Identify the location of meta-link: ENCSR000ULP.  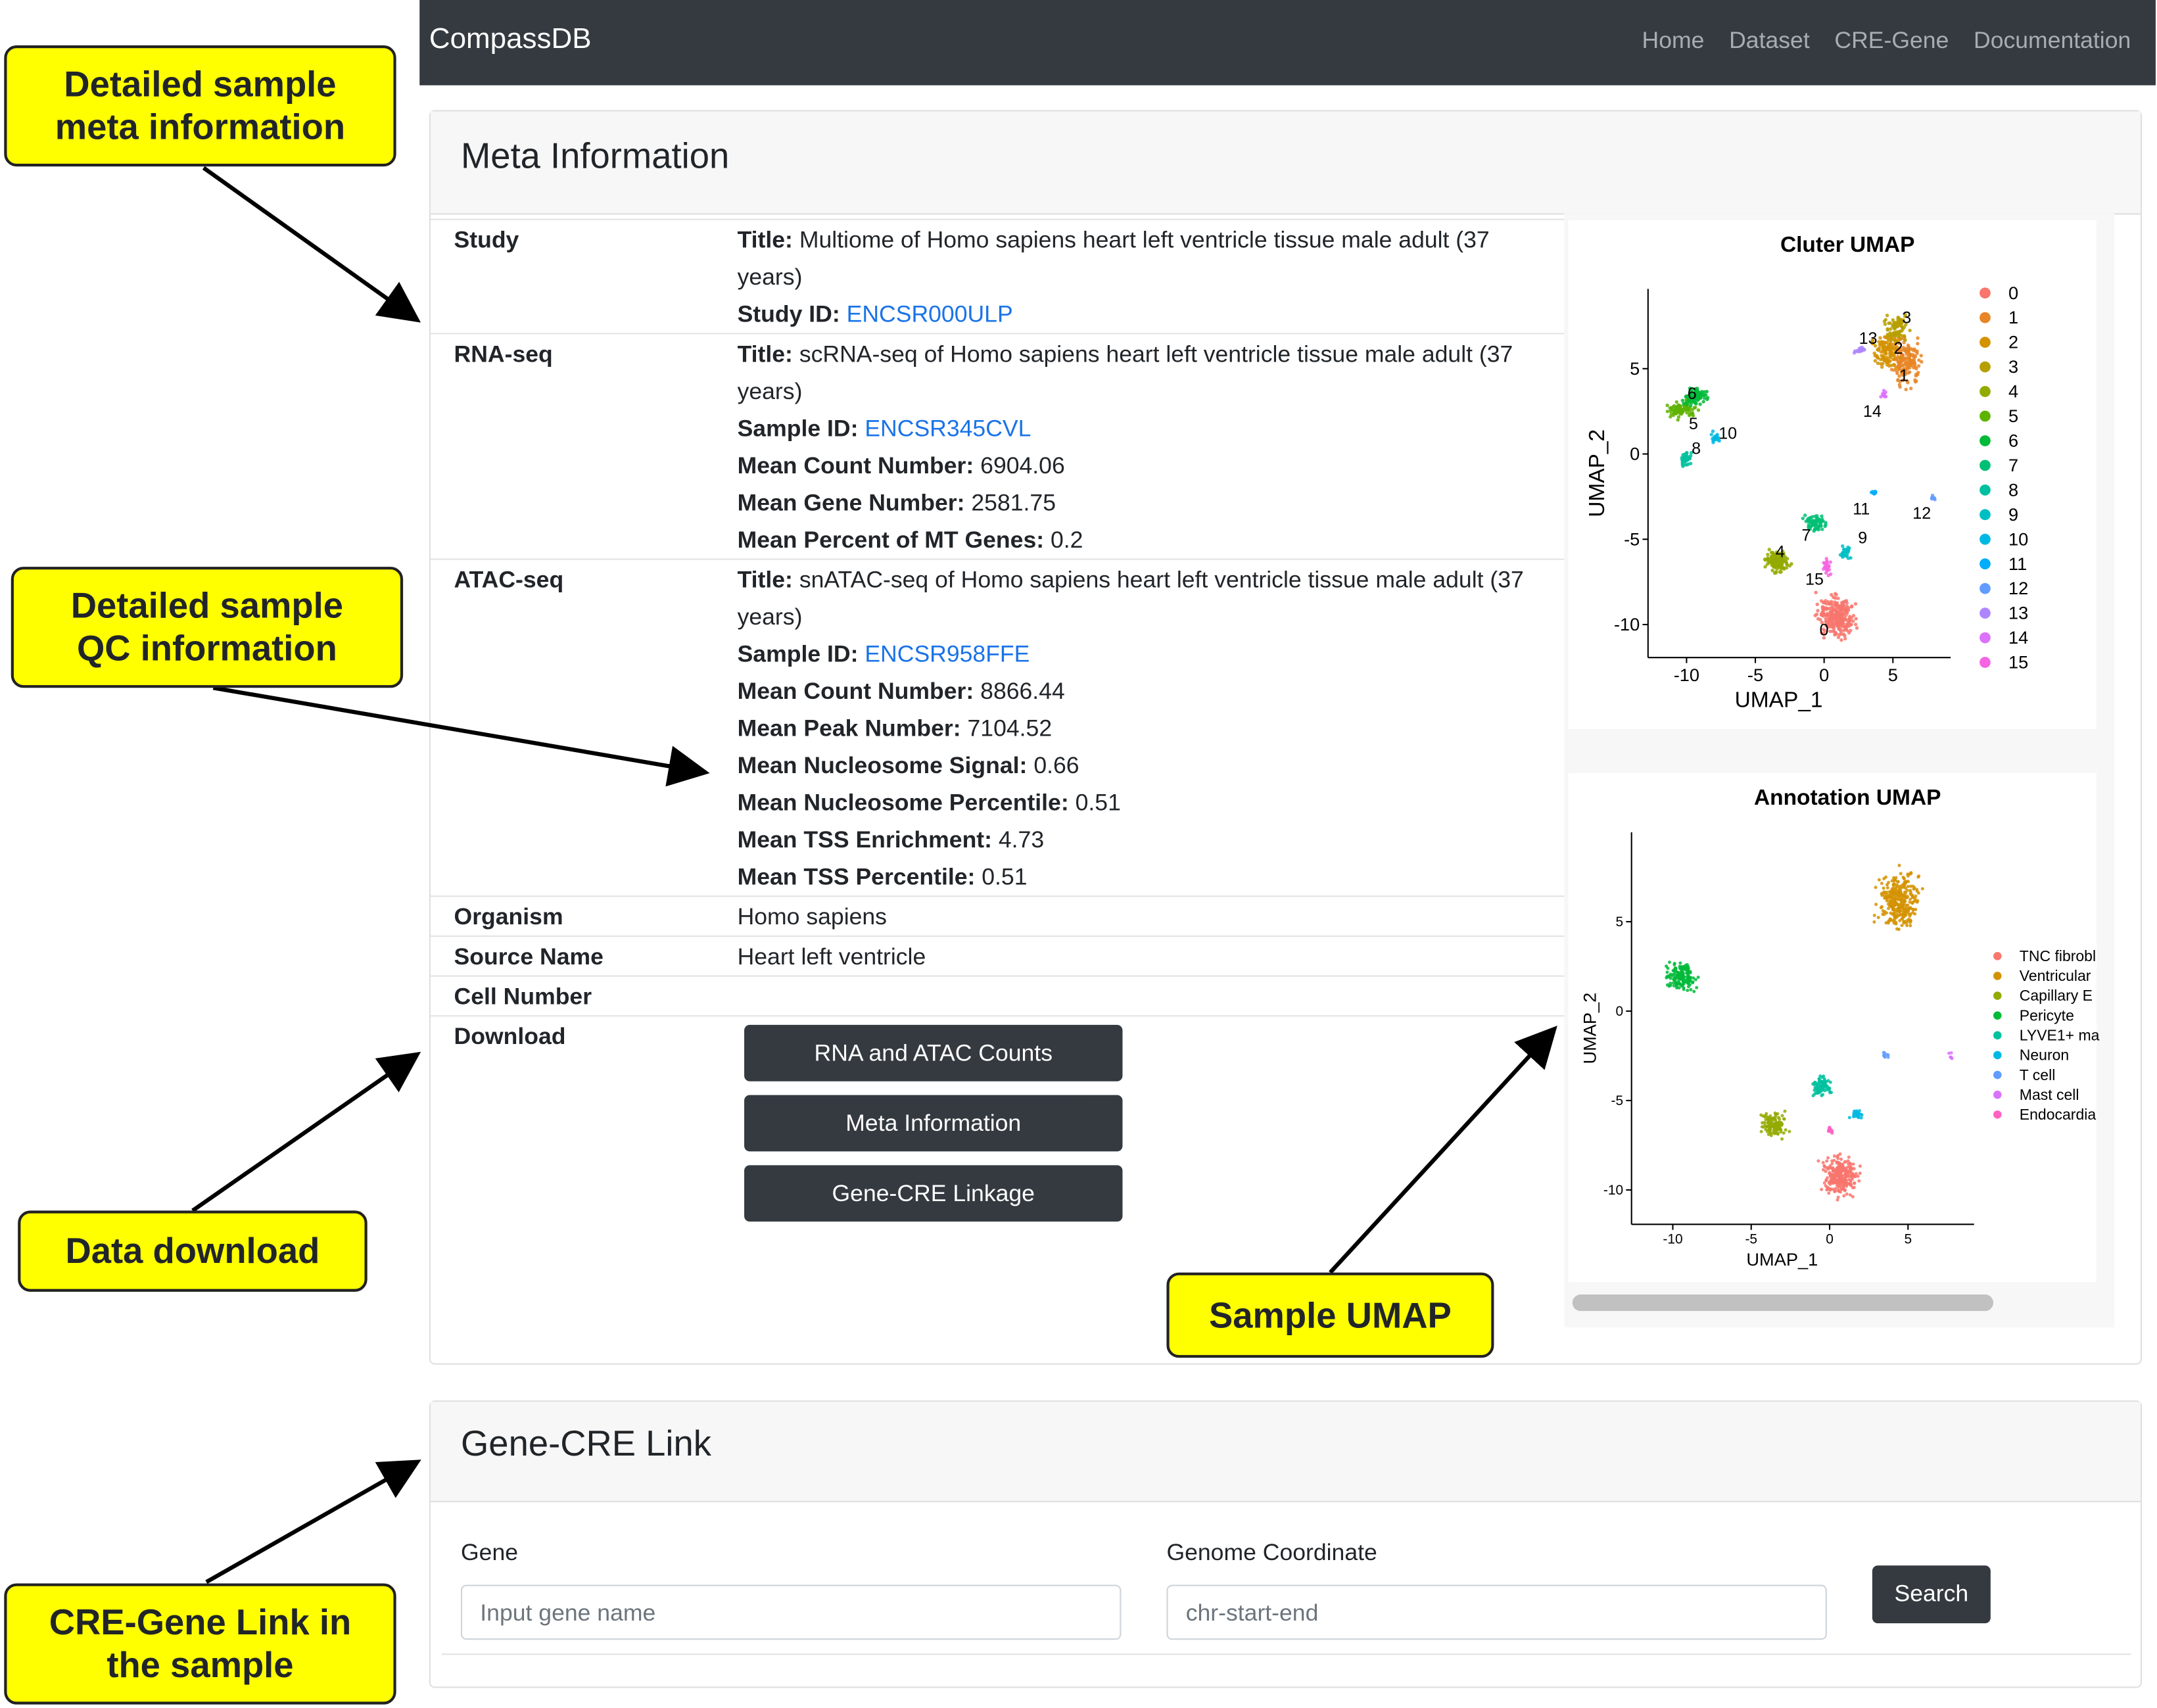
(929, 314).